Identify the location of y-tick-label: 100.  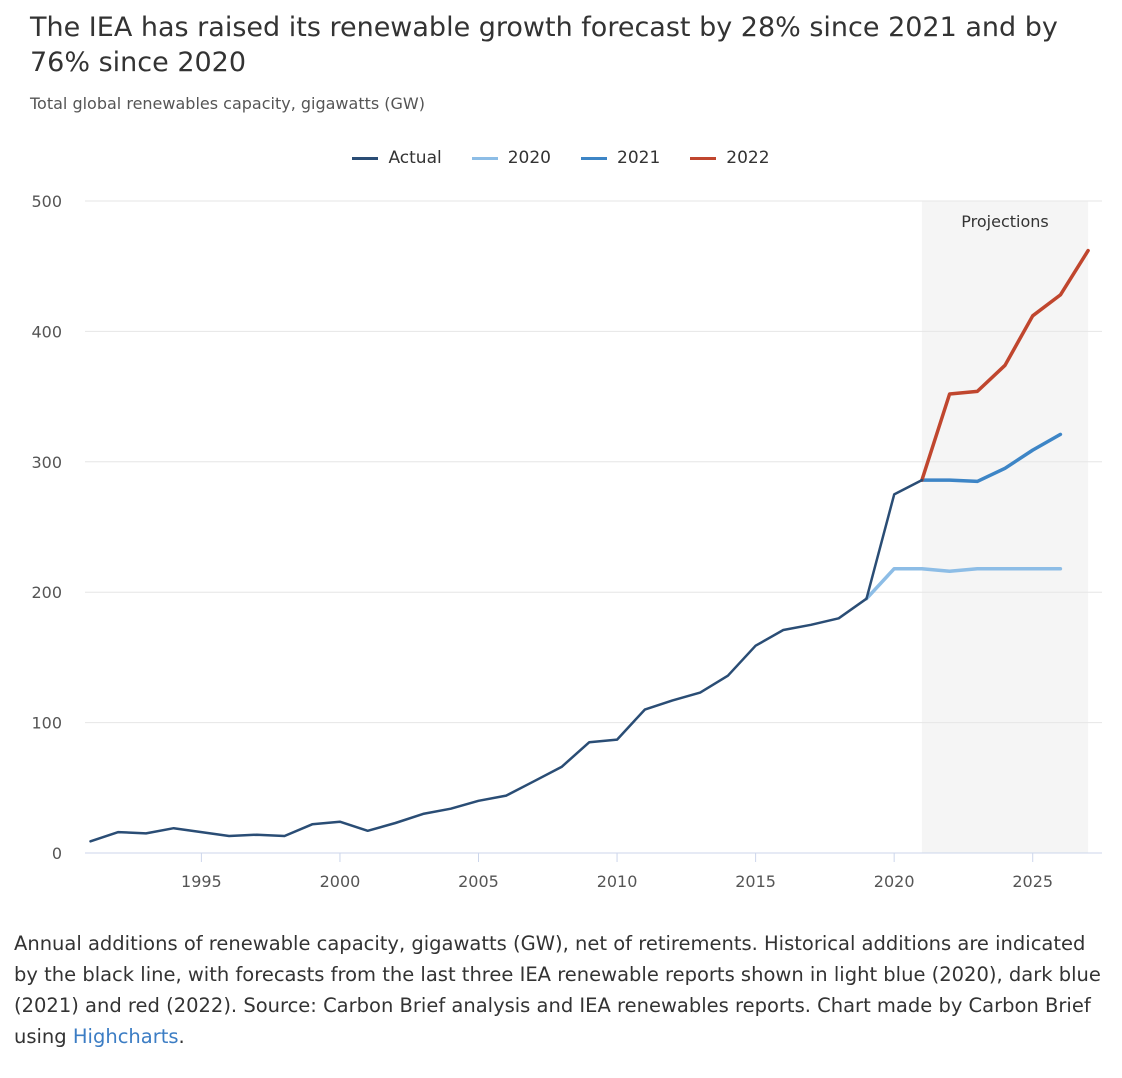
(46, 723).